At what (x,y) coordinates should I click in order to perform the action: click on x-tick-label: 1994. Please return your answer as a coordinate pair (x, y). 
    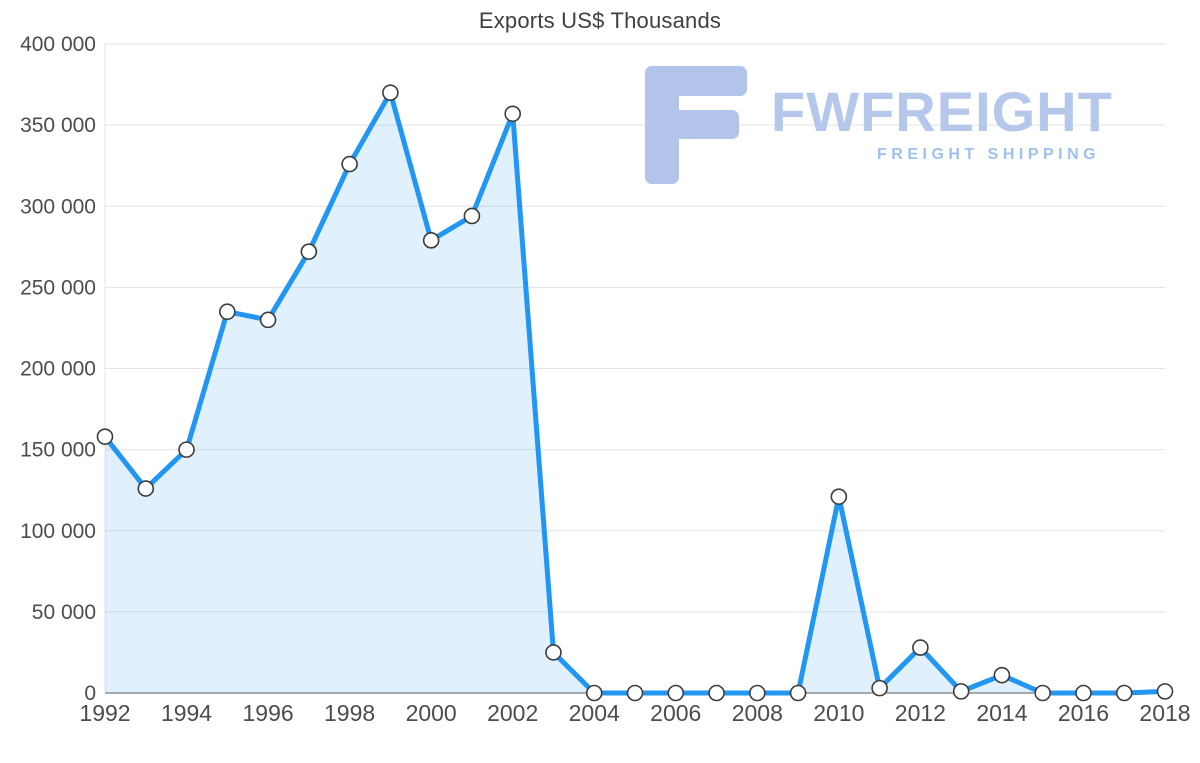
    Looking at the image, I should click on (186, 713).